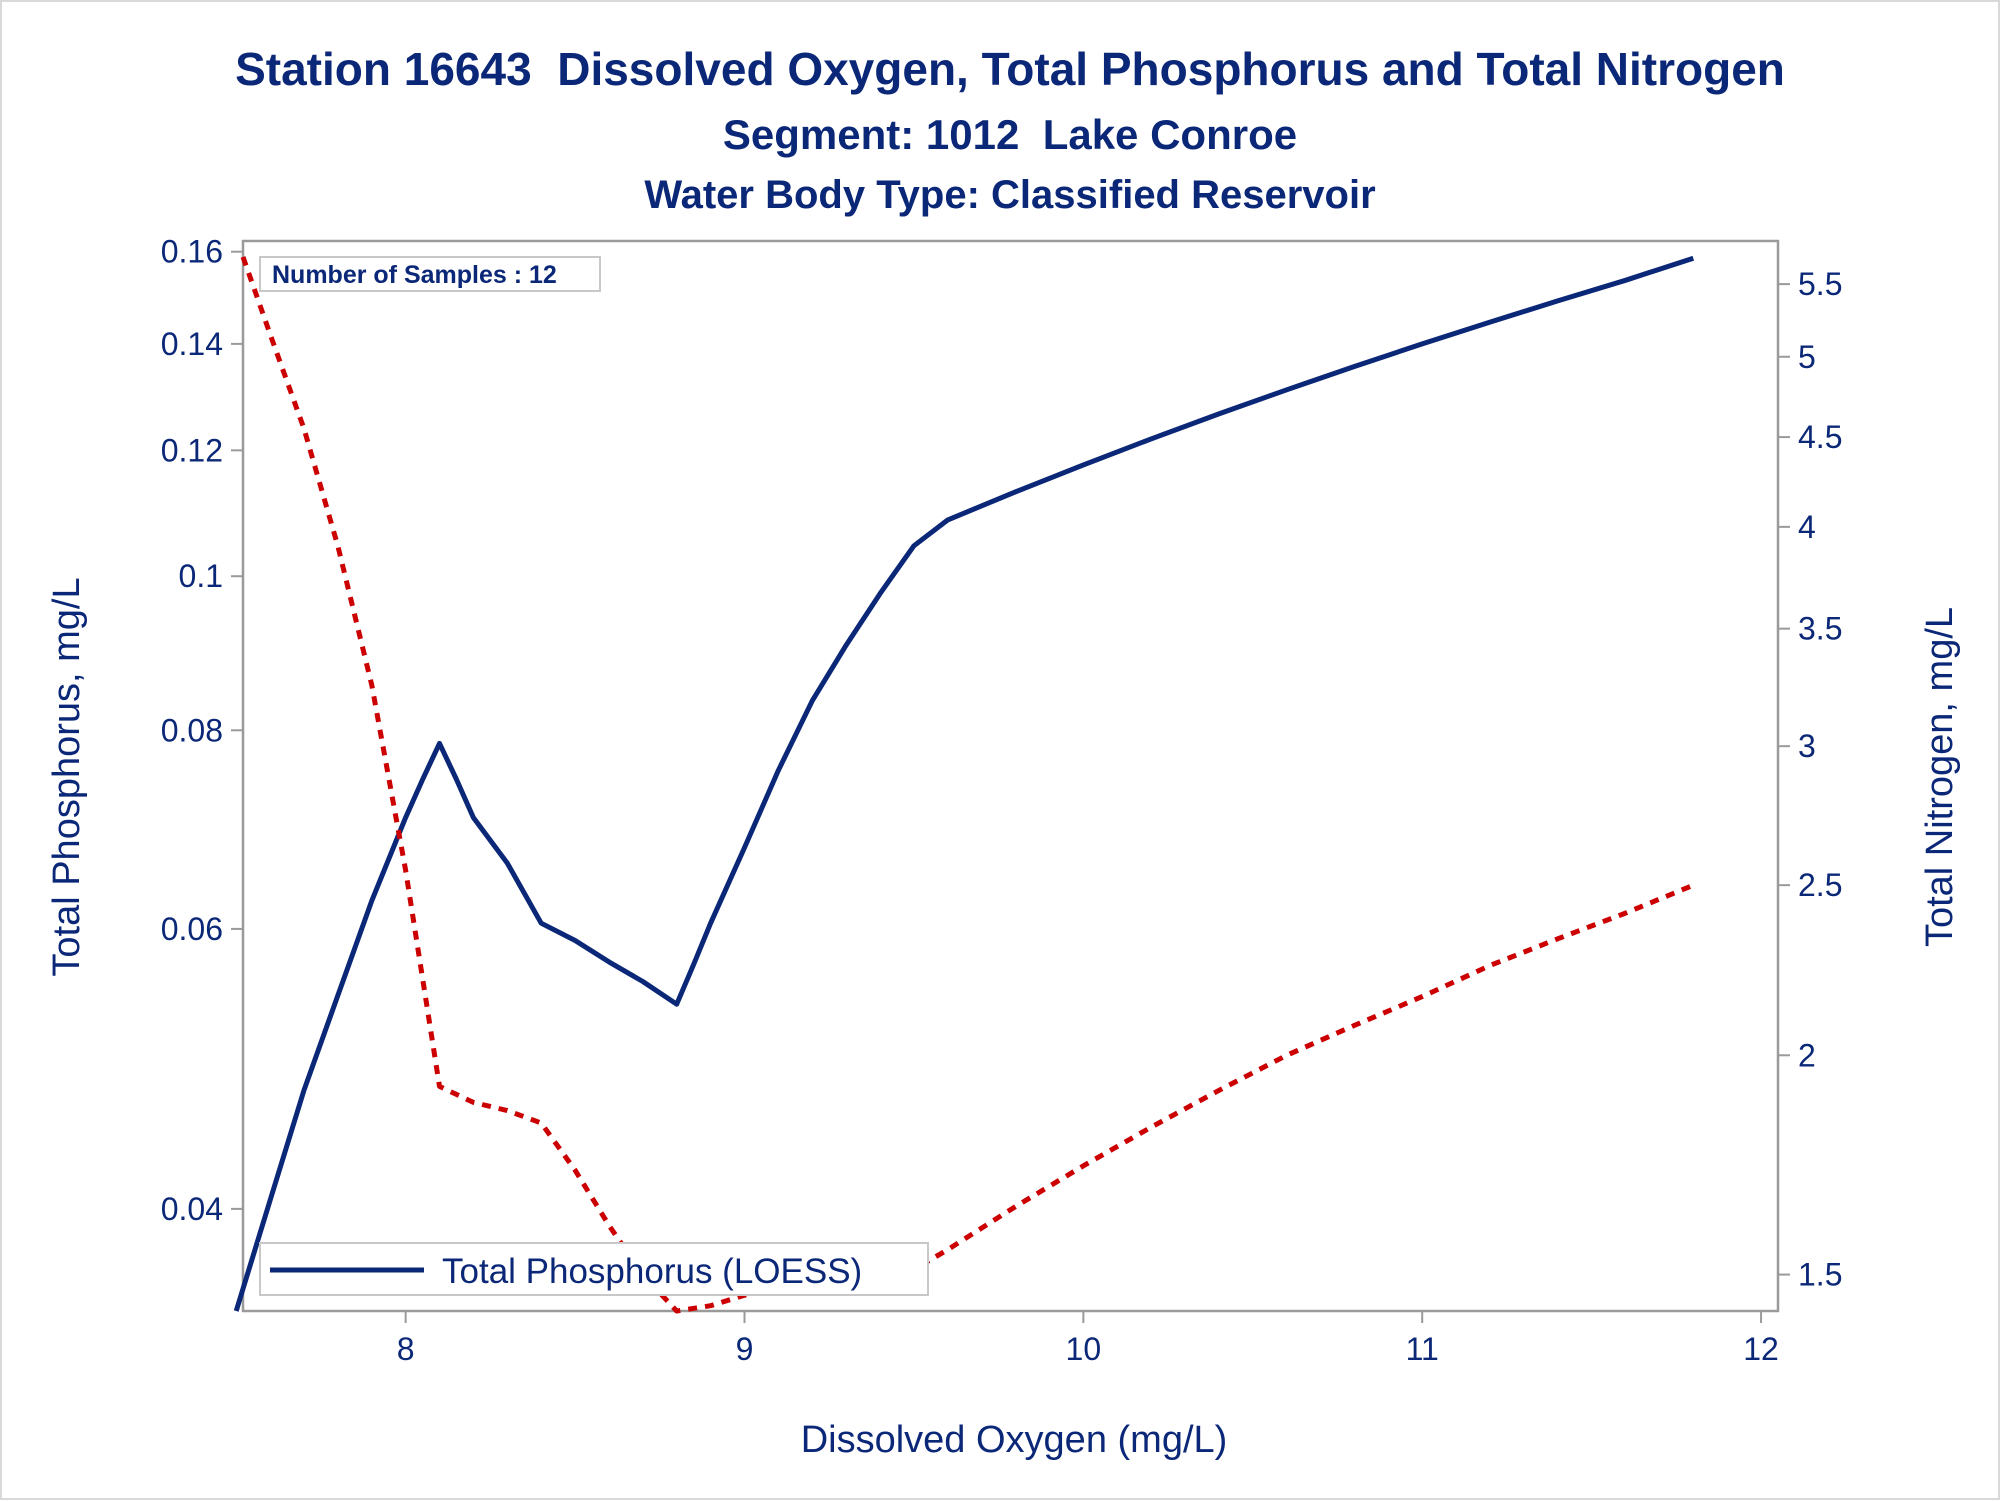 This screenshot has width=2000, height=1502. Describe the element at coordinates (67, 776) in the screenshot. I see `y-axis-left-label: Total Phosphorus, mg/L` at that location.